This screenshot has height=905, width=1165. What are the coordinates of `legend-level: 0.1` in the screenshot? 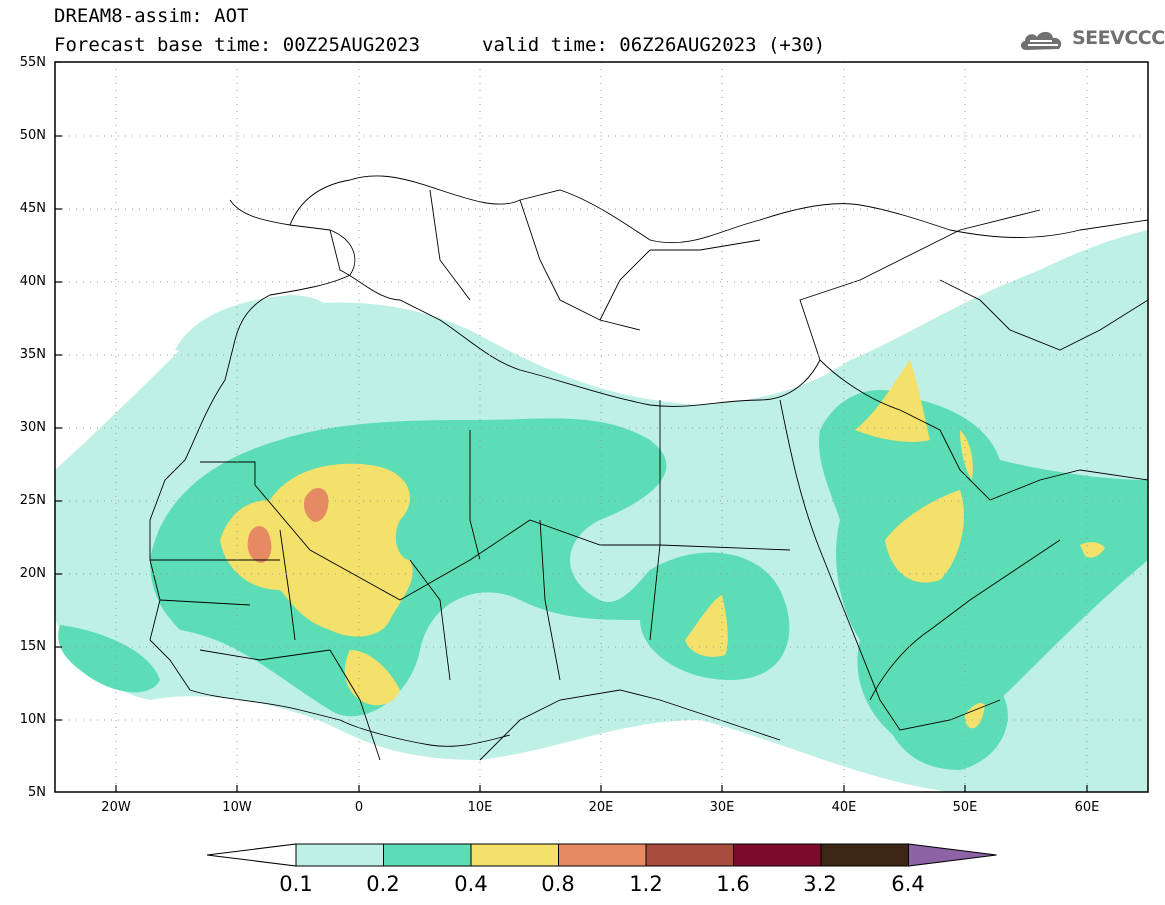 It's located at (296, 884).